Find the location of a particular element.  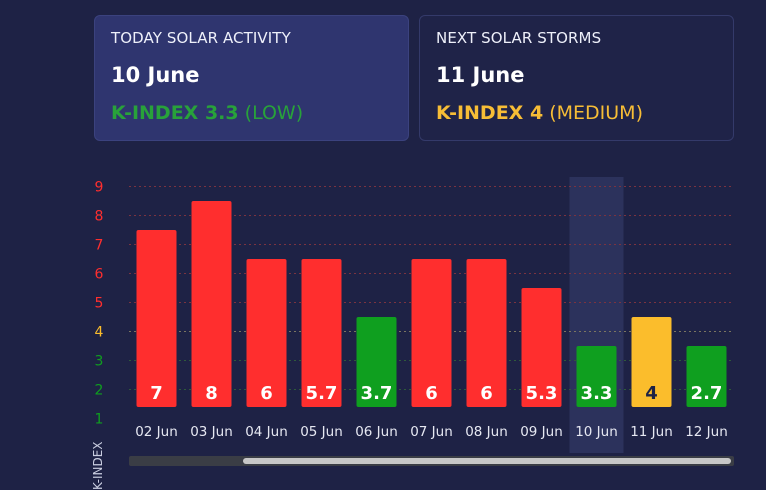

bar-08-jun is located at coordinates (486, 333).